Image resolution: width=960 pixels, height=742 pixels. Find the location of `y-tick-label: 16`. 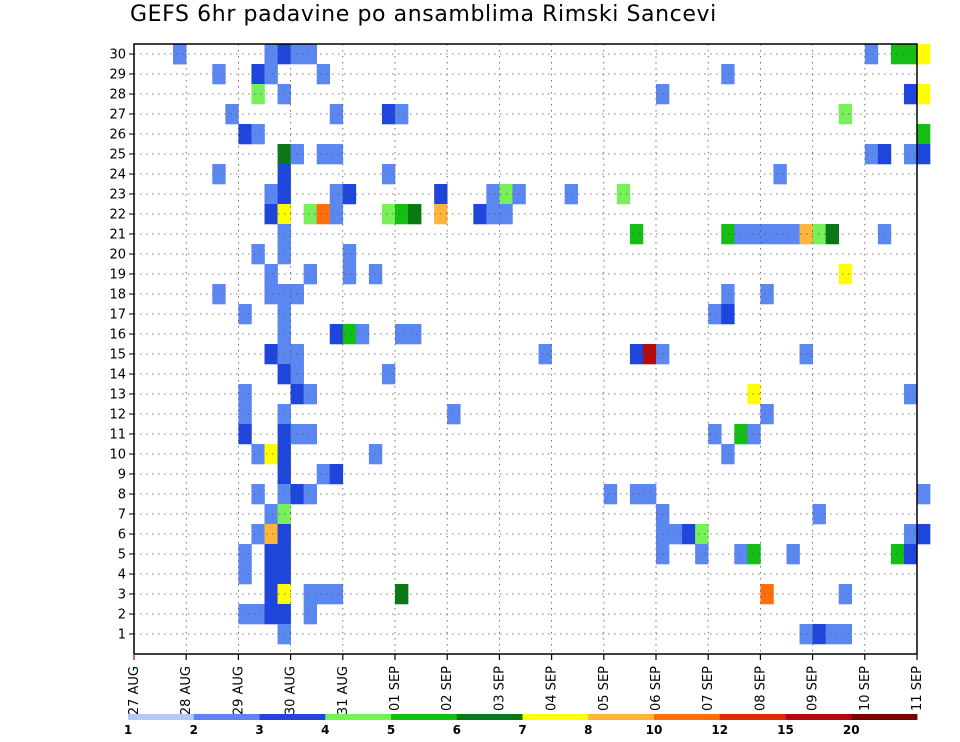

y-tick-label: 16 is located at coordinates (117, 335).